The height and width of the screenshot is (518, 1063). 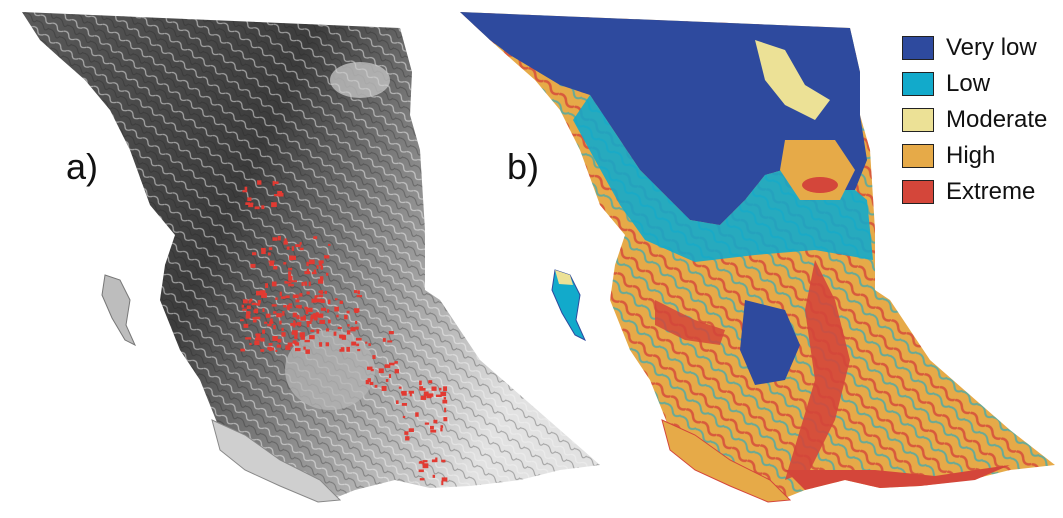 What do you see at coordinates (991, 47) in the screenshot?
I see `legend-label: Very low` at bounding box center [991, 47].